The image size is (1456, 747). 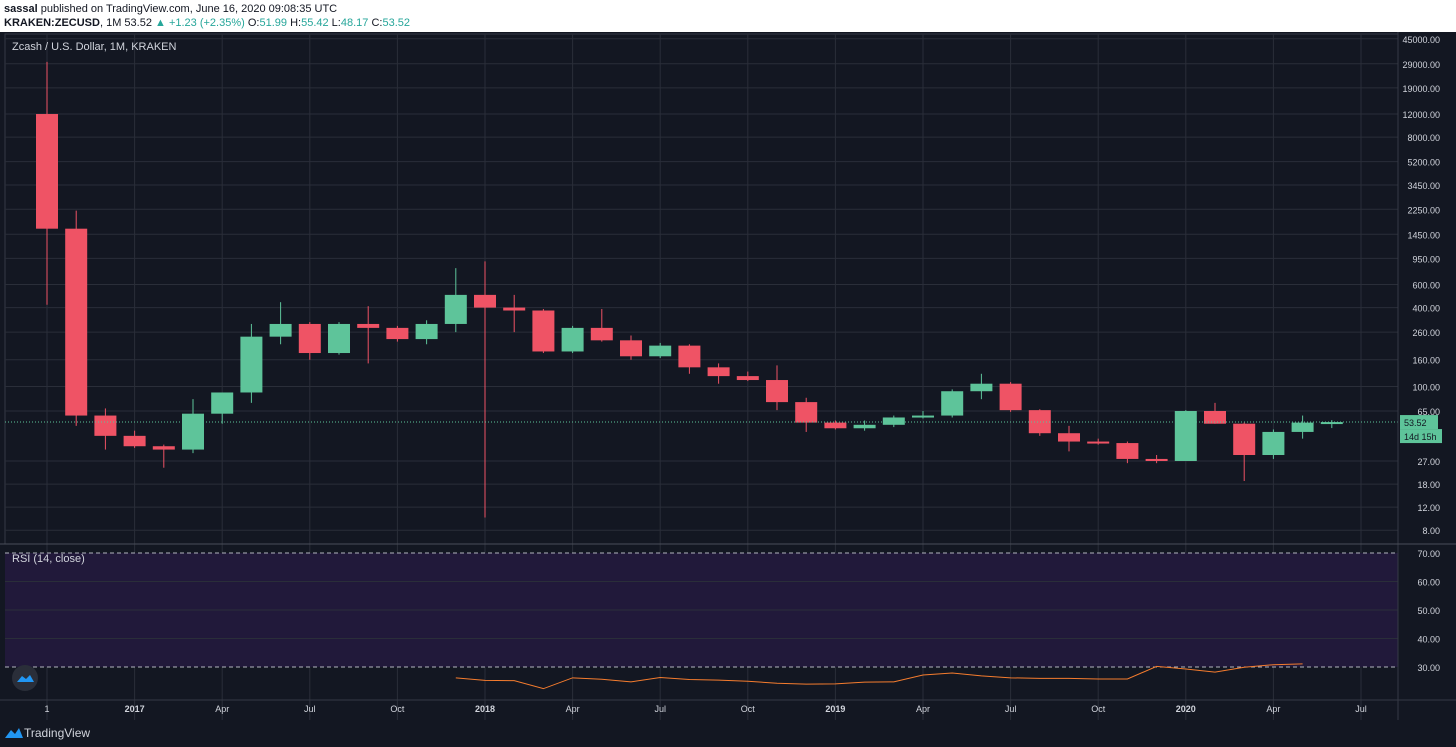 I want to click on time-tick-label: 2017, so click(x=135, y=709).